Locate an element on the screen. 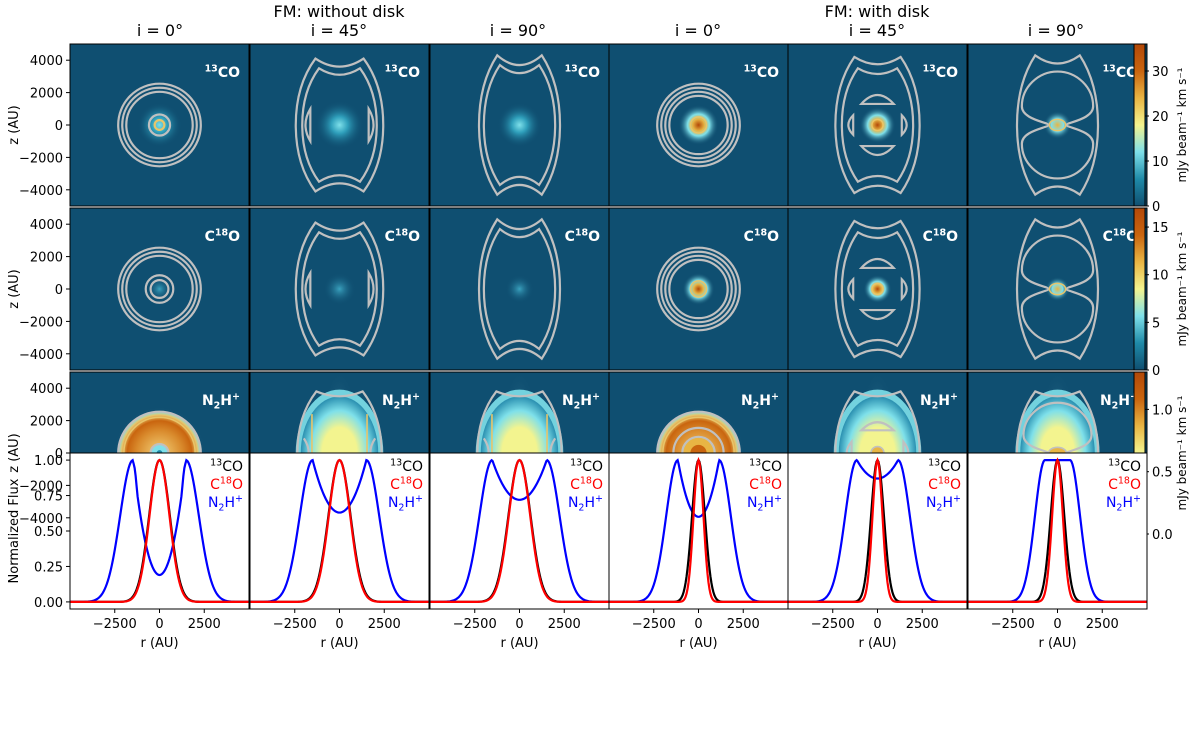 This screenshot has height=741, width=1200. series-line-c18o is located at coordinates (698, 530).